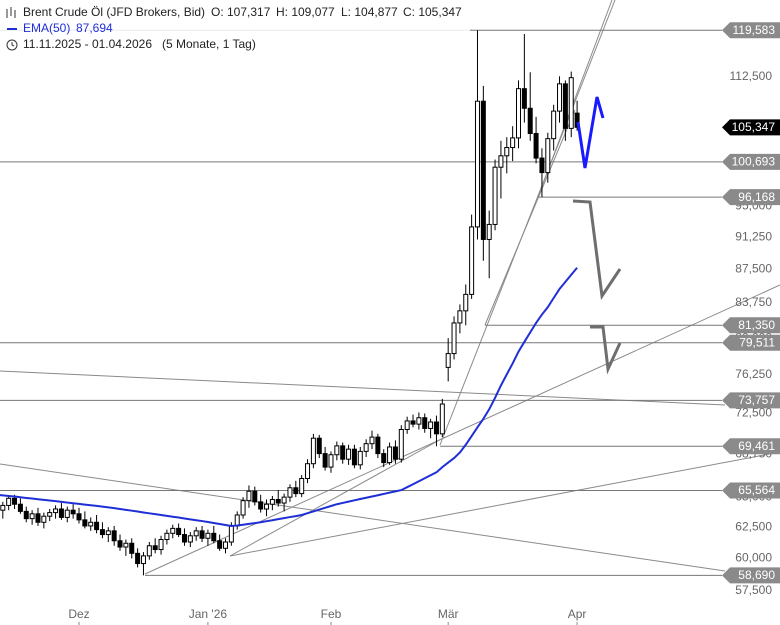 The height and width of the screenshot is (625, 780). What do you see at coordinates (753, 558) in the screenshot?
I see `y-tick-label: 60,000` at bounding box center [753, 558].